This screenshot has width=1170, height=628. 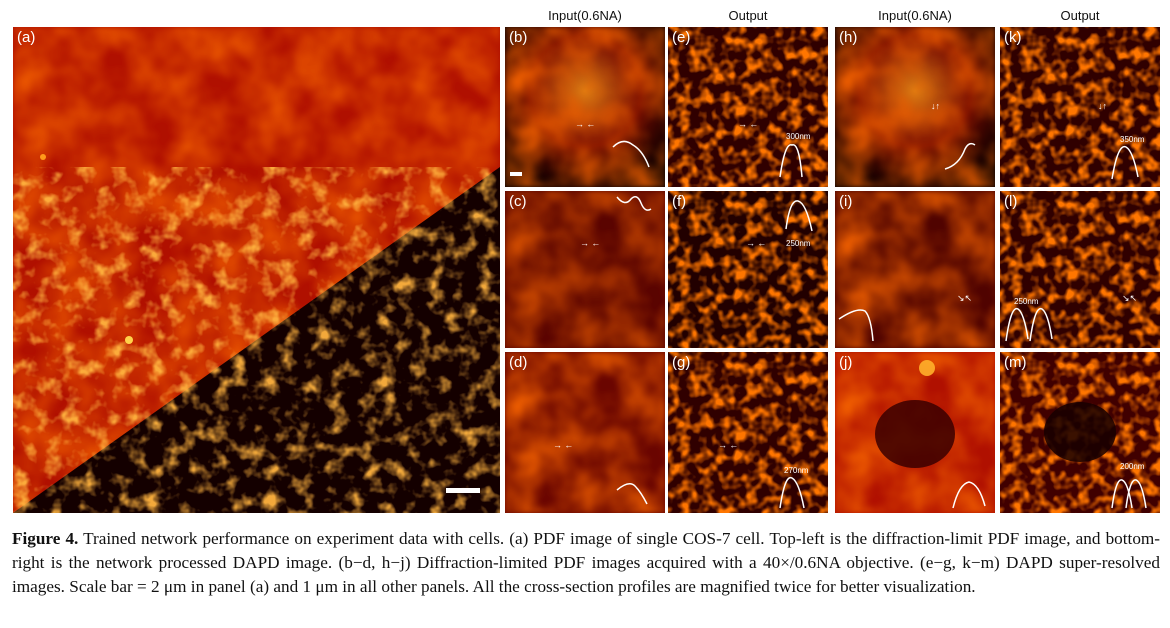 What do you see at coordinates (848, 37) in the screenshot?
I see `panel-h-label: (h)` at bounding box center [848, 37].